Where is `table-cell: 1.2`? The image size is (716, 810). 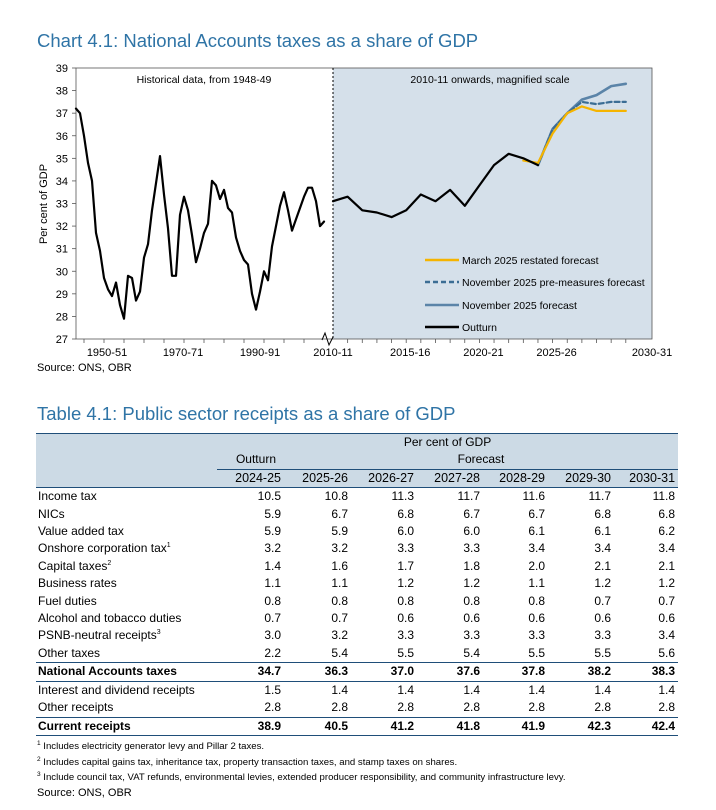
table-cell: 1.2 is located at coordinates (602, 583).